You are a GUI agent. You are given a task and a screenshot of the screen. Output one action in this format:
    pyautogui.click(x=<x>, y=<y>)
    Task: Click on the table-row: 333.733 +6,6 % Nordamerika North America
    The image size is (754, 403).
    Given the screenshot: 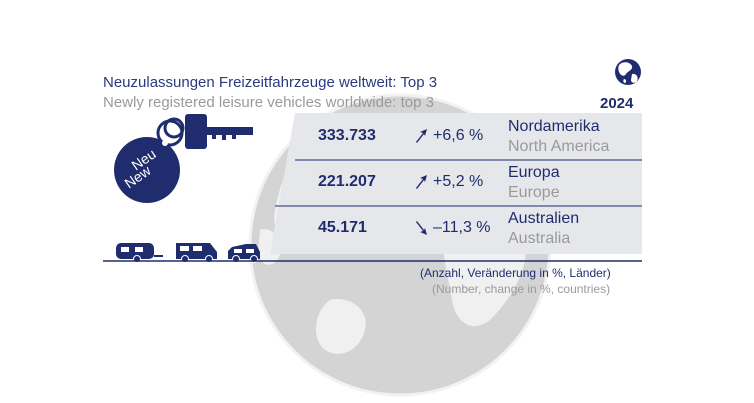 What is the action you would take?
    pyautogui.click(x=468, y=137)
    